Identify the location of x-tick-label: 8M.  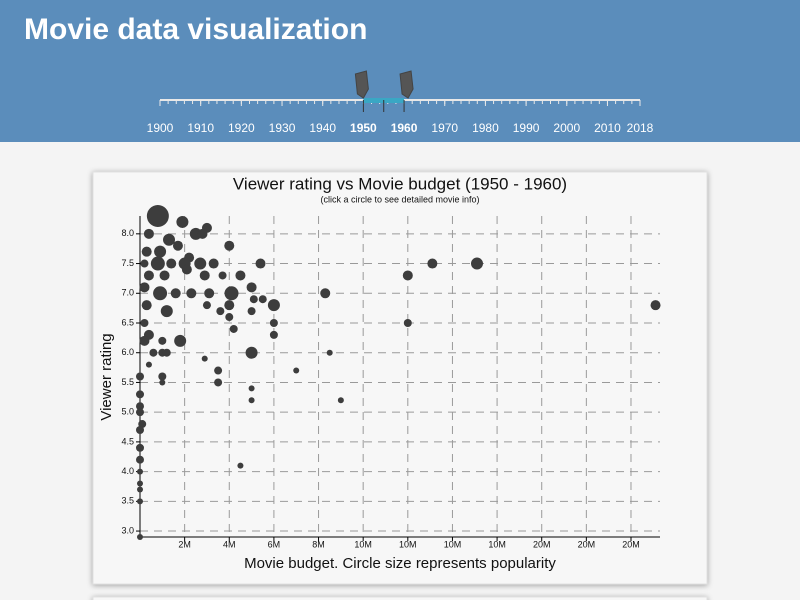
(318, 544).